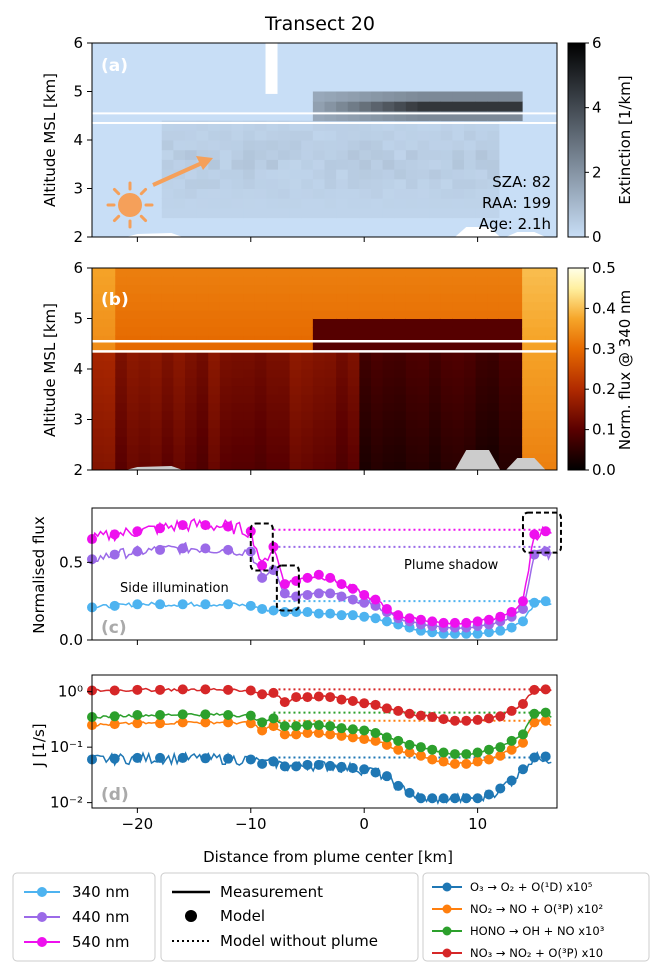 Image resolution: width=653 pixels, height=964 pixels. What do you see at coordinates (447, 953) in the screenshot?
I see `legend-marker` at bounding box center [447, 953].